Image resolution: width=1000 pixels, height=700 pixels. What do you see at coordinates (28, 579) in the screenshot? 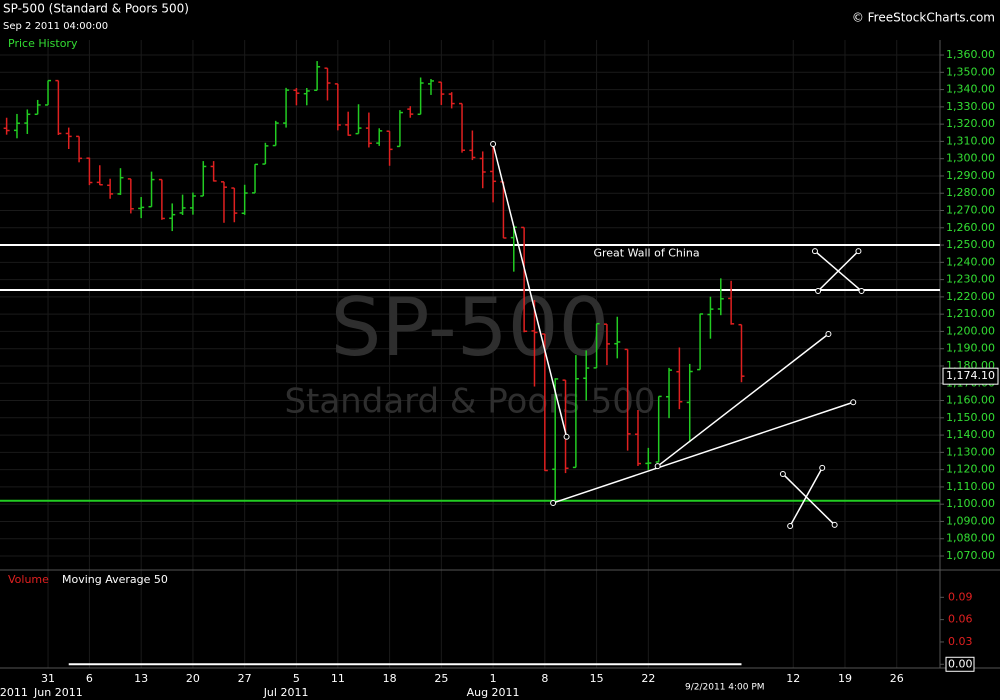
I see `volume-title: Volume` at bounding box center [28, 579].